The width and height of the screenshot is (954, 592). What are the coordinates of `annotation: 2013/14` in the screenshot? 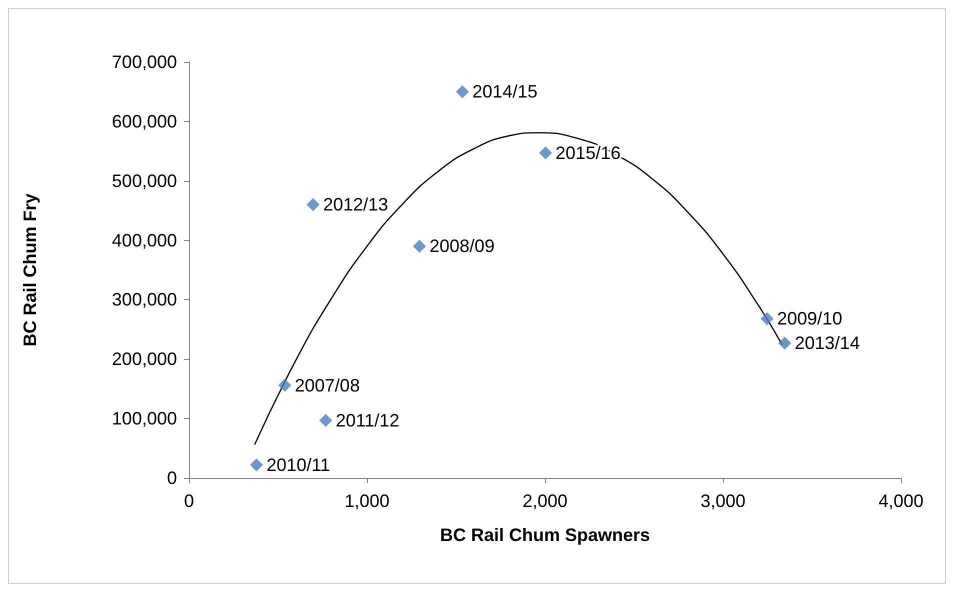 It's located at (827, 343).